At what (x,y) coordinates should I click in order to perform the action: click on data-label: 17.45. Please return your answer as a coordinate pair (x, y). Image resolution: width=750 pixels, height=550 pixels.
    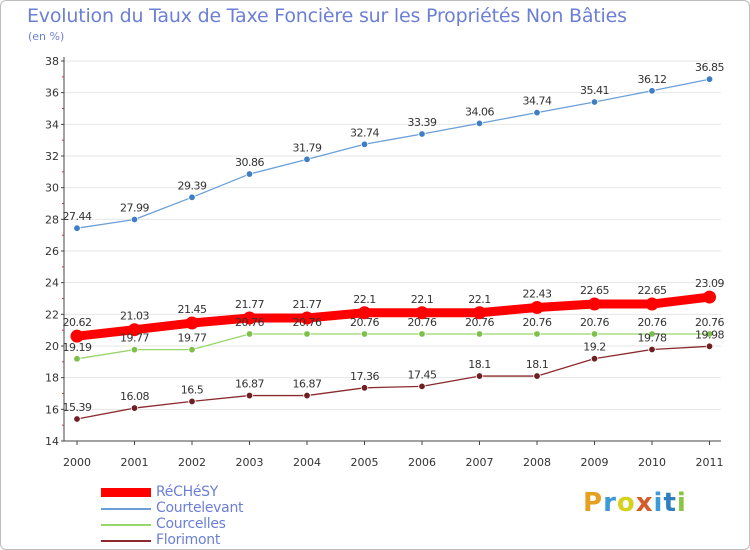
    Looking at the image, I should click on (422, 374).